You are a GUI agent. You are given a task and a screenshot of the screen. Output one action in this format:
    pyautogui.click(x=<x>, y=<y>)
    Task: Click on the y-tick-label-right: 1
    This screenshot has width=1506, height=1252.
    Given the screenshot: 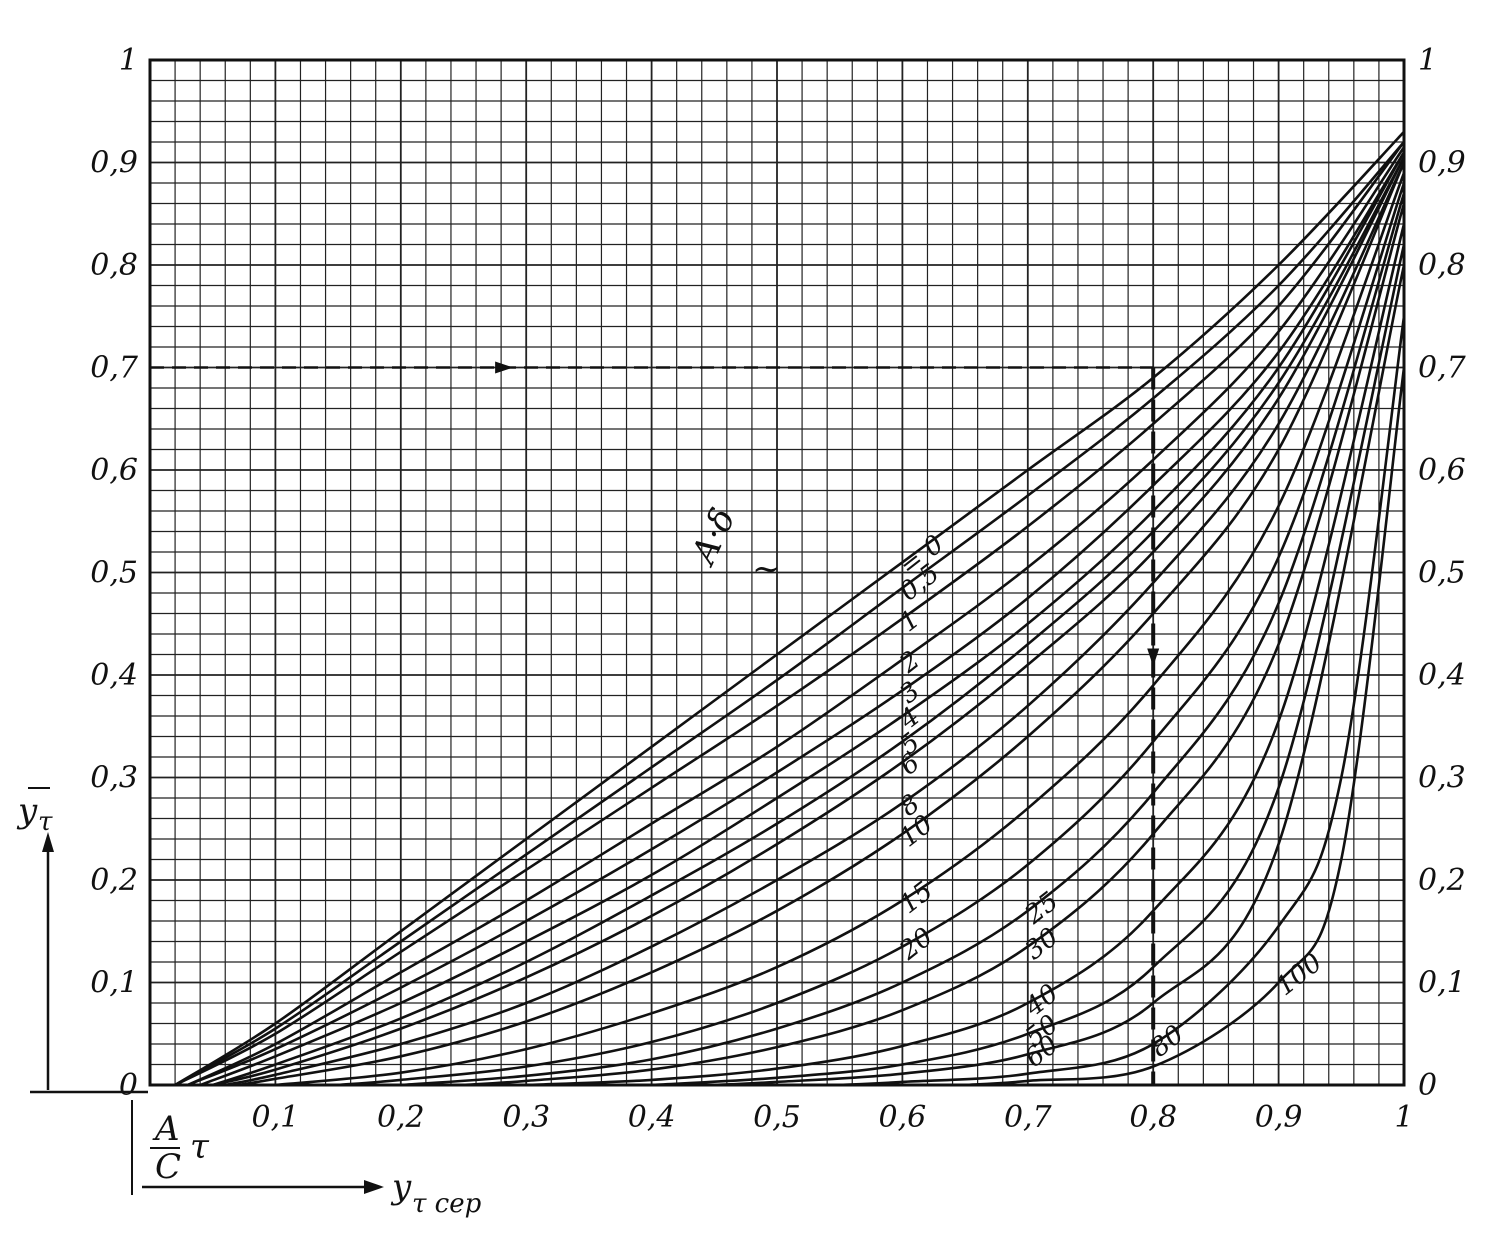 What is the action you would take?
    pyautogui.click(x=1427, y=60)
    